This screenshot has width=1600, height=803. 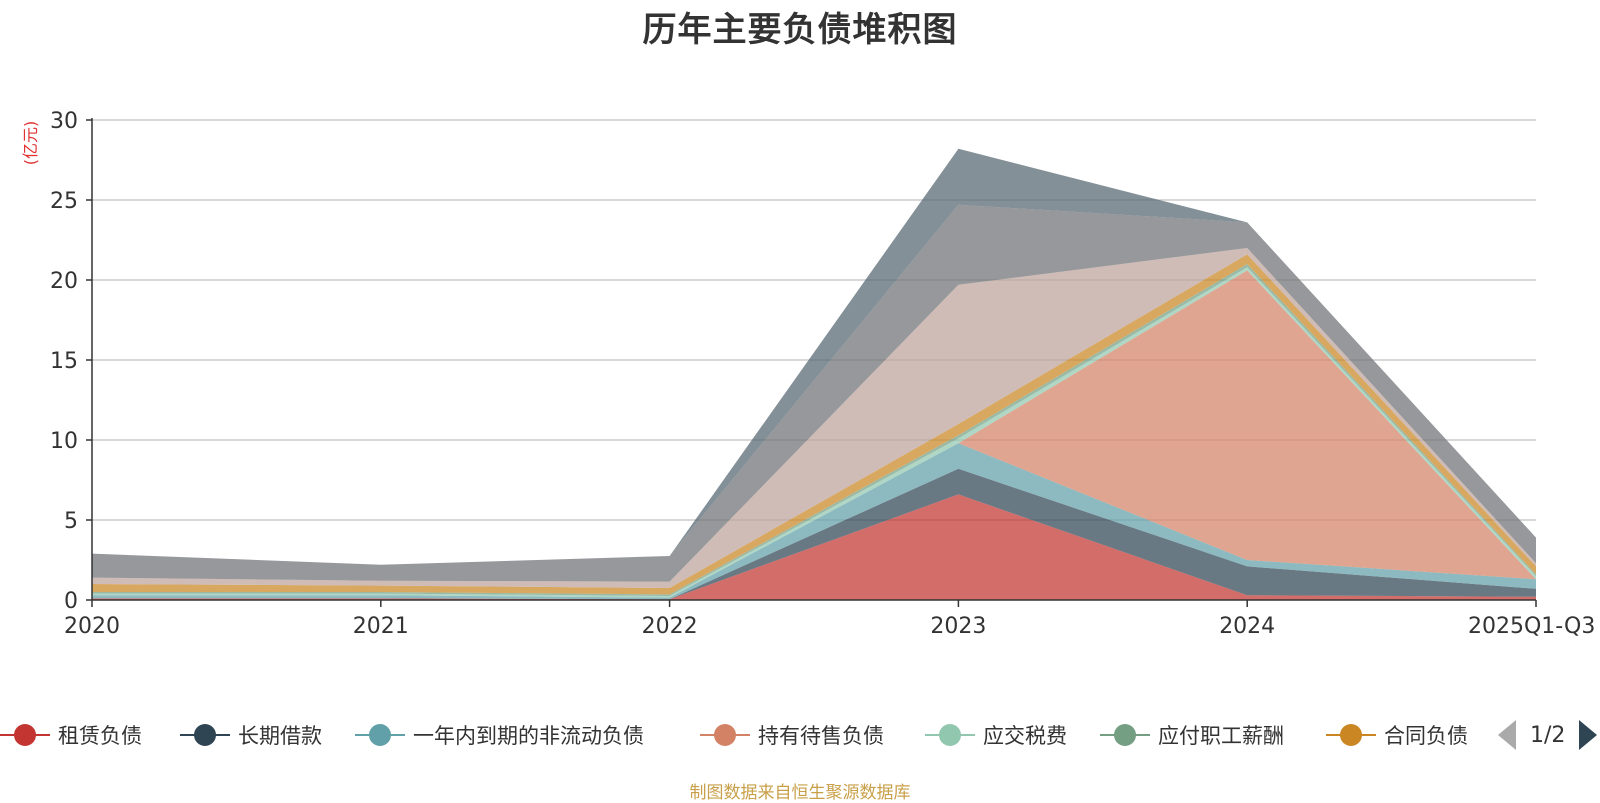 I want to click on x-tick-label: 2022, so click(x=670, y=626).